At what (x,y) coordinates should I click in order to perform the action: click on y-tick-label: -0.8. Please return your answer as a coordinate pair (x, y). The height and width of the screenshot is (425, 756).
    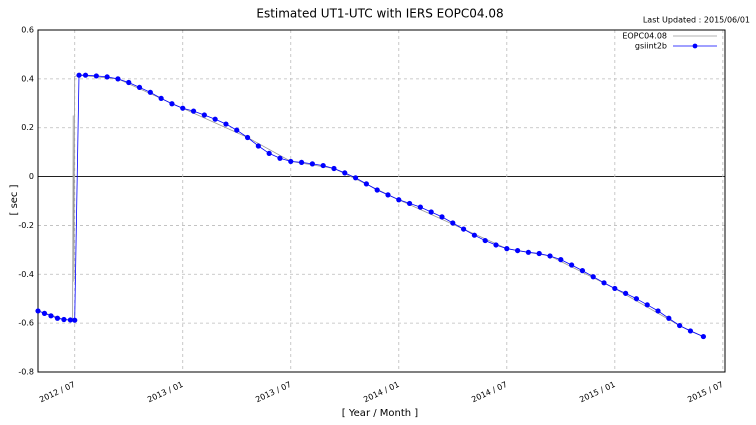
    Looking at the image, I should click on (26, 372).